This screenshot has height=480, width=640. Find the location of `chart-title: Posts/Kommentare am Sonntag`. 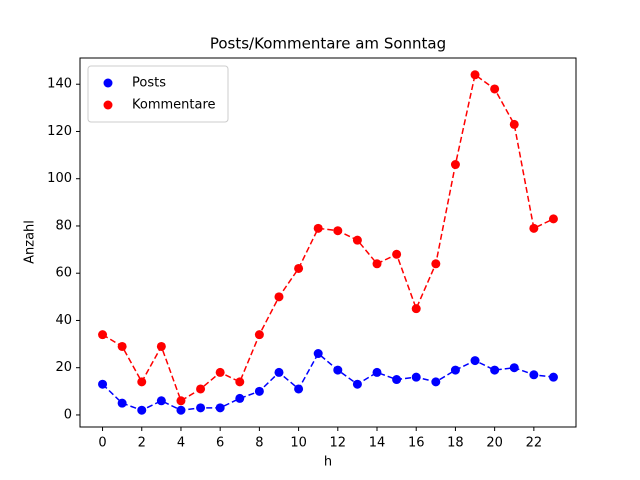

chart-title: Posts/Kommentare am Sonntag is located at coordinates (328, 44).